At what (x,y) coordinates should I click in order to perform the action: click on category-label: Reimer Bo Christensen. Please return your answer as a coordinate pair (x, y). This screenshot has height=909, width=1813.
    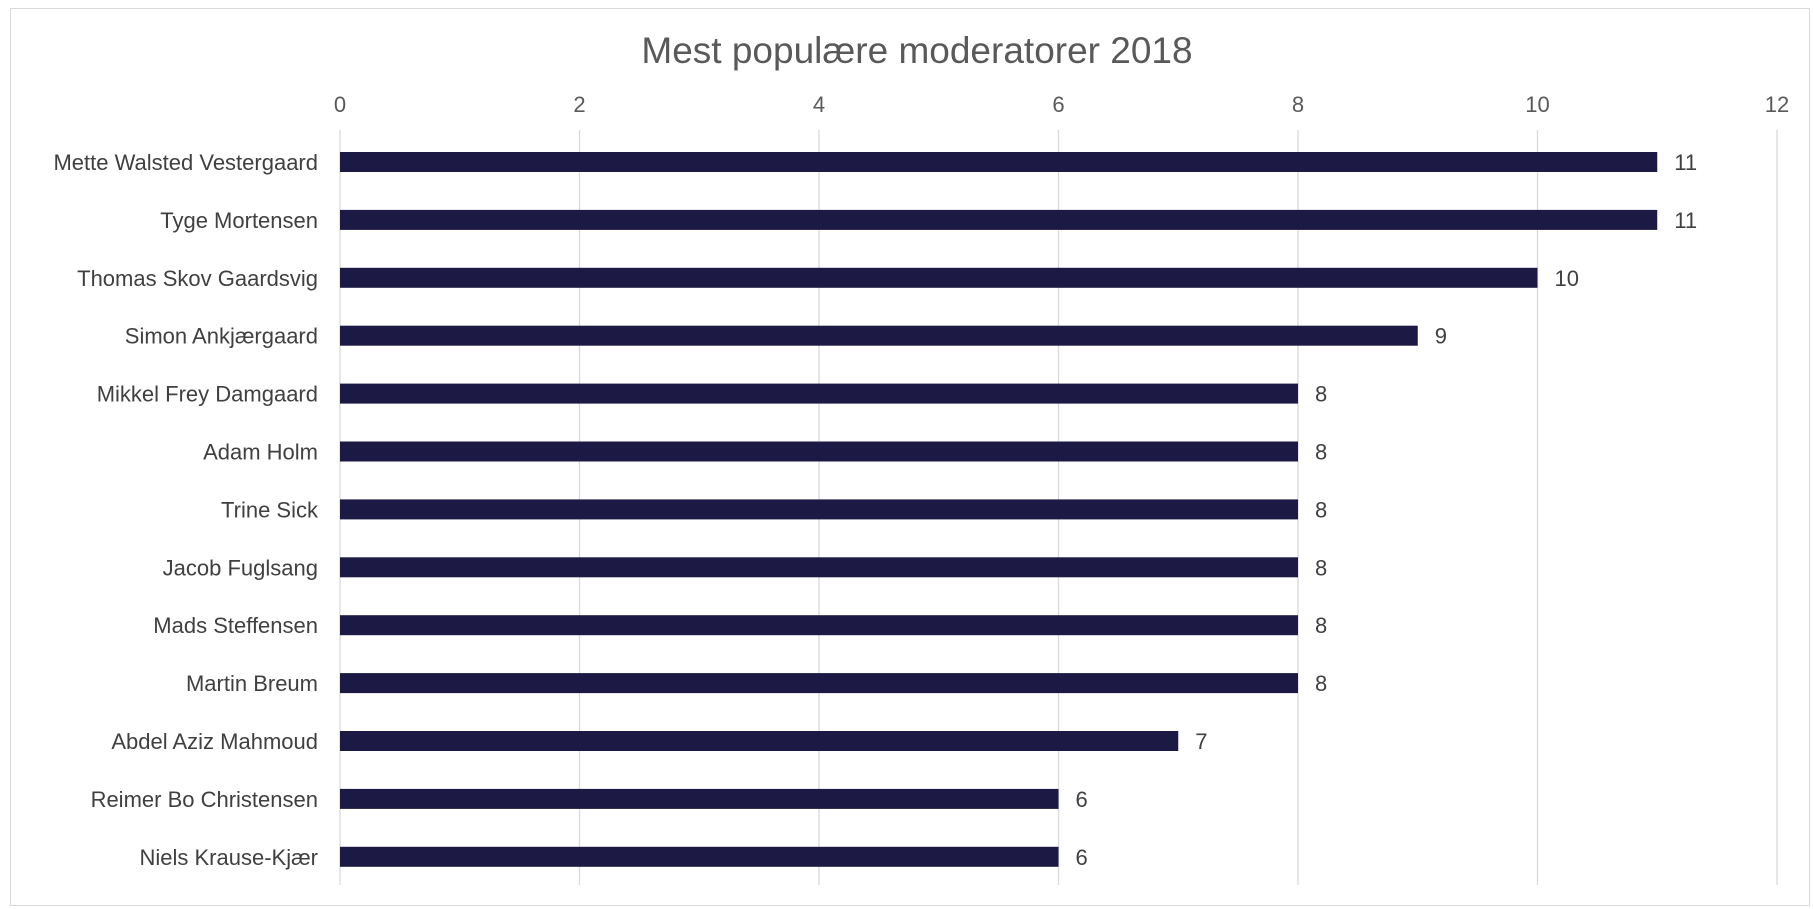
    Looking at the image, I should click on (204, 799).